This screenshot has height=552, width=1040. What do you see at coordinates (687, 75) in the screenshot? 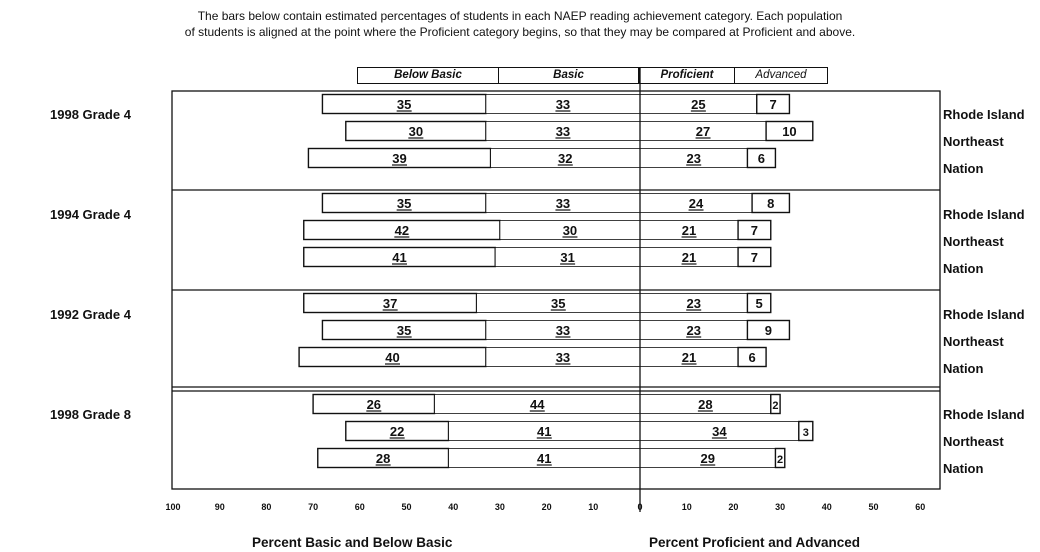
I see `legend-proficient: Proficient` at bounding box center [687, 75].